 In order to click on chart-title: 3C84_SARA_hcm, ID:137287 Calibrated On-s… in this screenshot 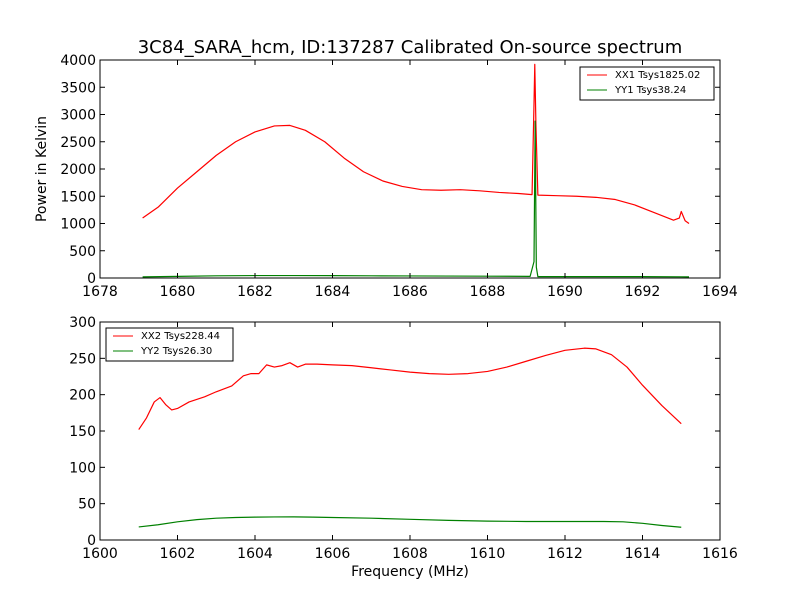, I will do `click(410, 47)`.